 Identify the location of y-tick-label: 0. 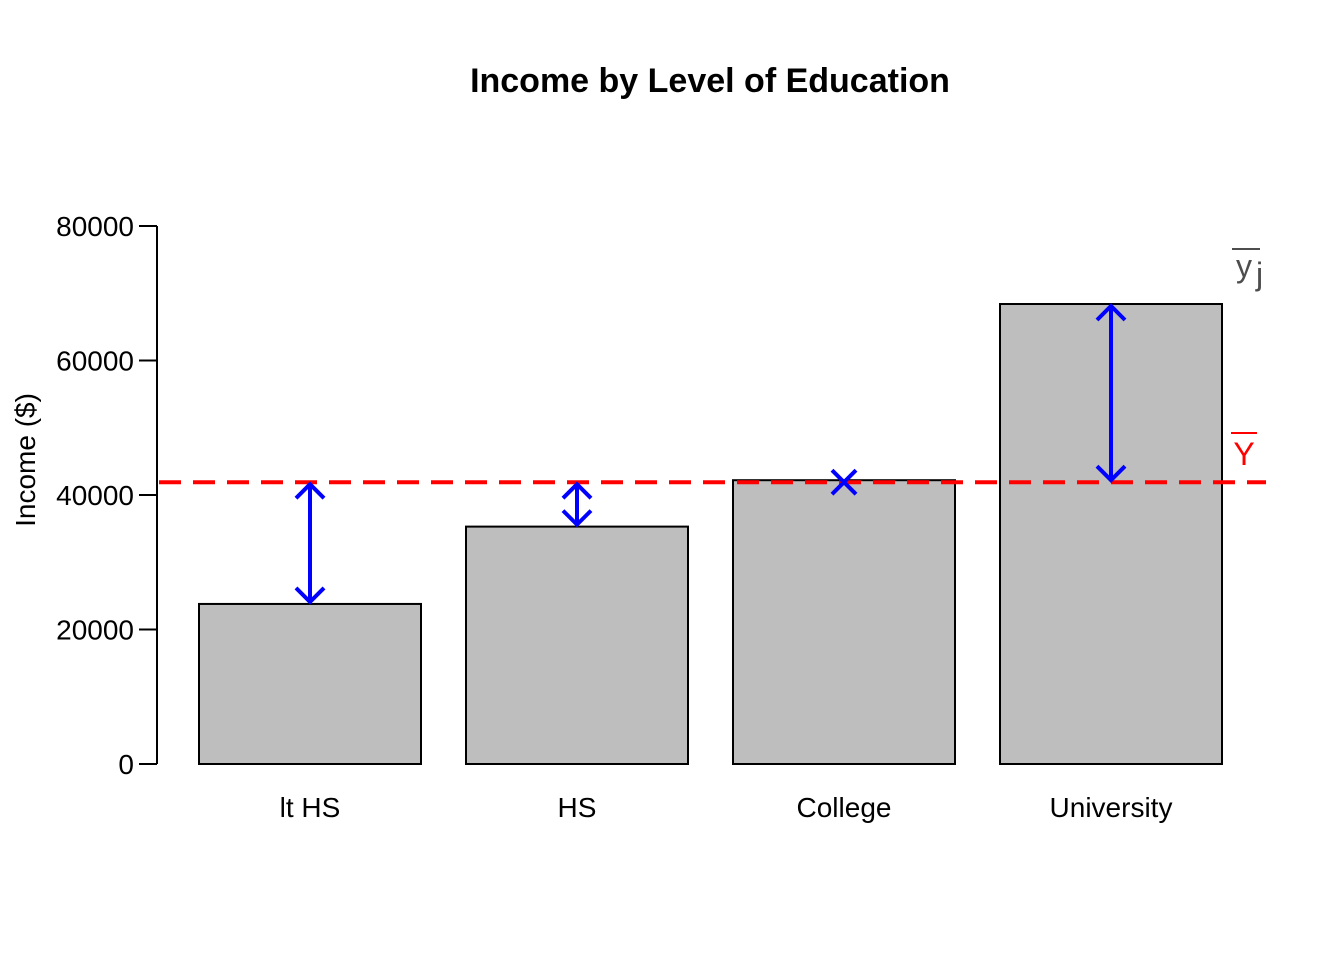
(126, 764).